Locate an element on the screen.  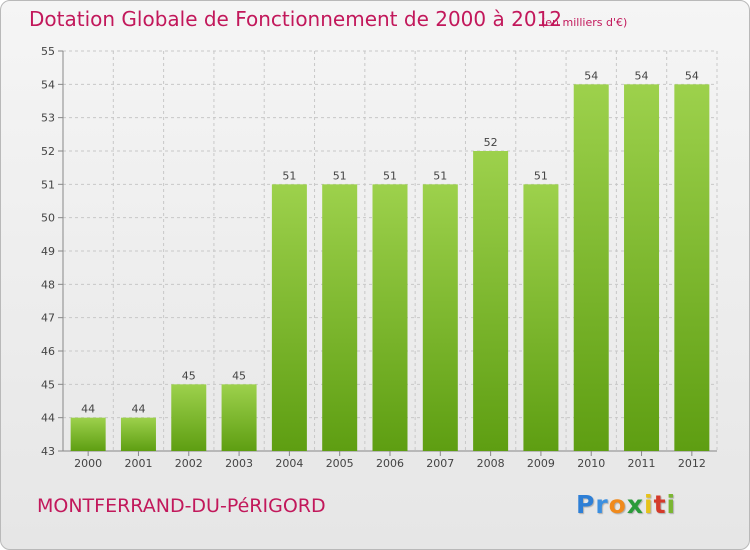
data-label-2000: 44 is located at coordinates (88, 409).